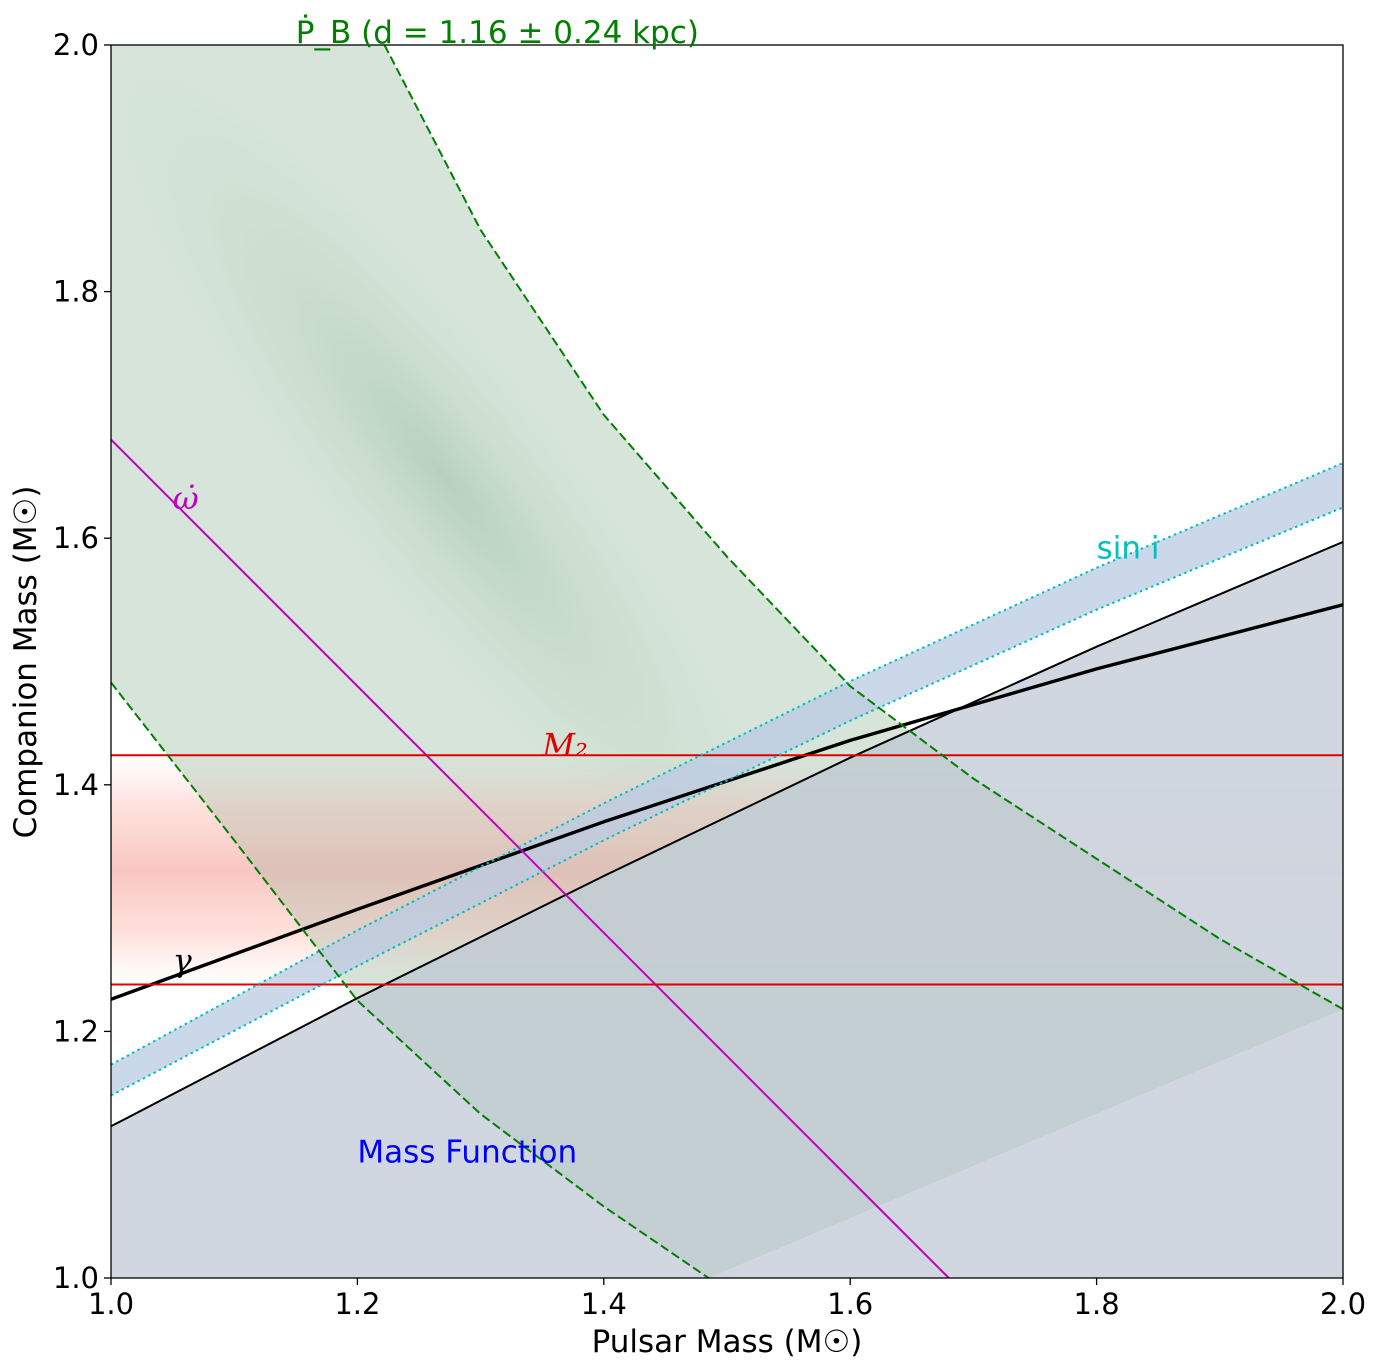 This screenshot has height=1370, width=1379. I want to click on annotation-massfn: Mass Function, so click(467, 1153).